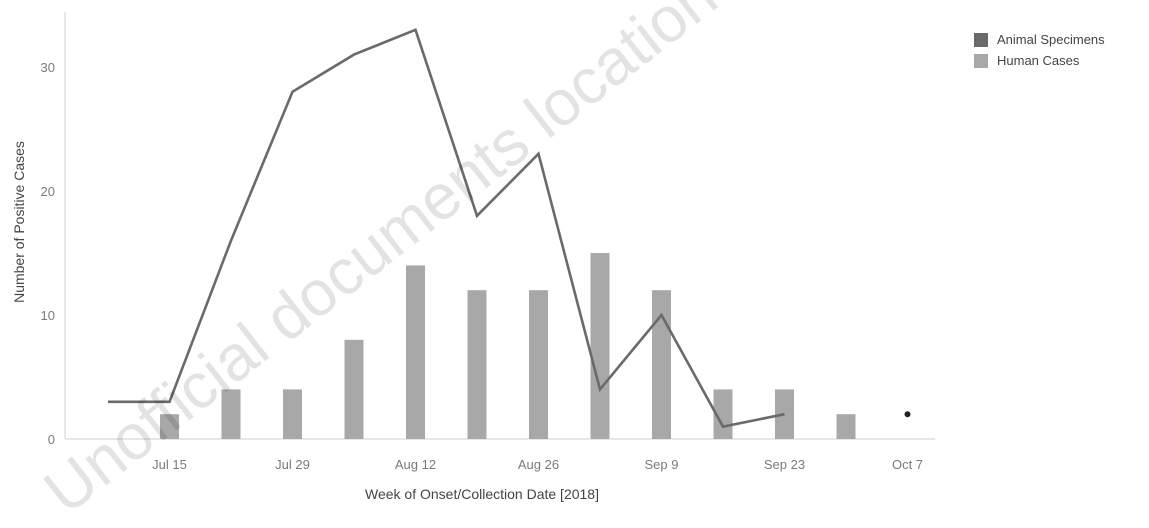  What do you see at coordinates (48, 315) in the screenshot?
I see `y-tick-label: 10` at bounding box center [48, 315].